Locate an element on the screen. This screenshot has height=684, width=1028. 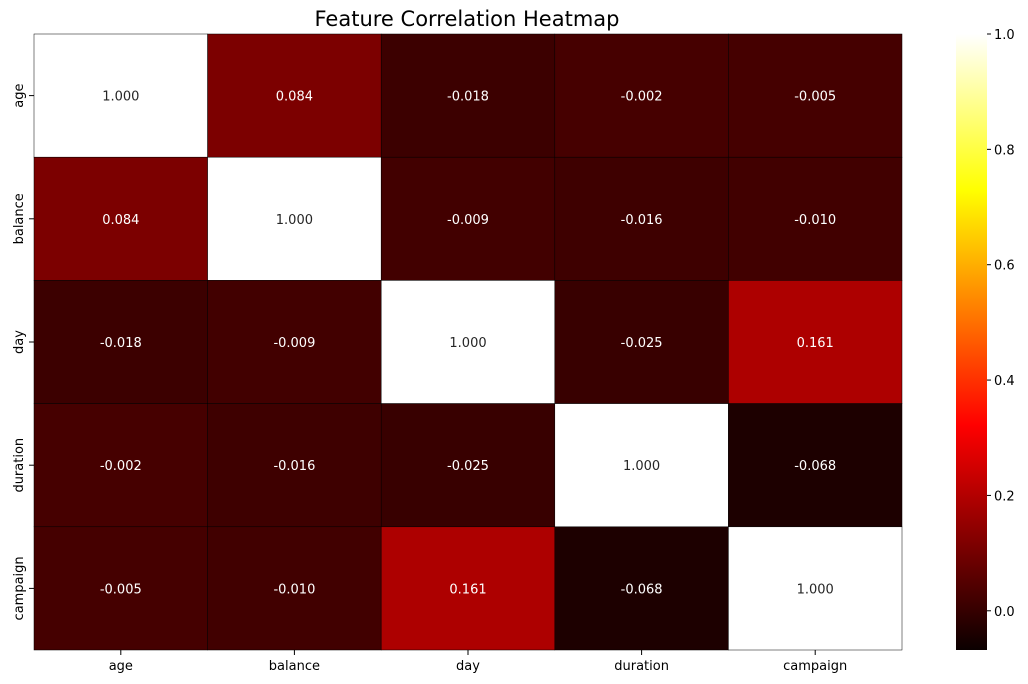
heatmap-cell-balance-campaign is located at coordinates (815, 218).